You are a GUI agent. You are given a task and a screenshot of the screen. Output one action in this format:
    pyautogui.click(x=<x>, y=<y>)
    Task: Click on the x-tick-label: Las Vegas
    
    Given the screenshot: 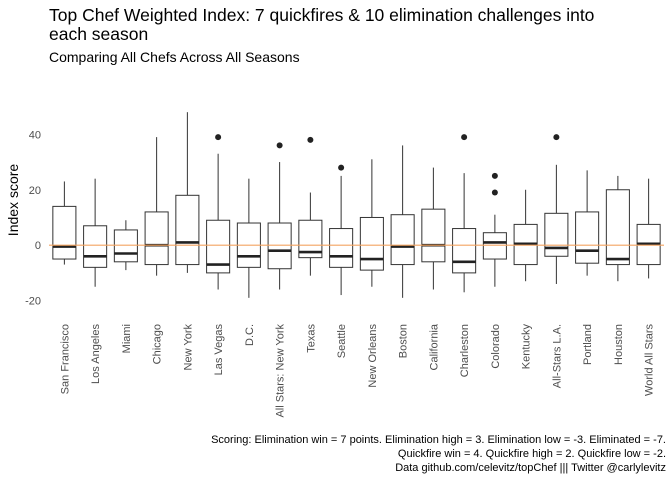 What is the action you would take?
    pyautogui.click(x=219, y=350)
    